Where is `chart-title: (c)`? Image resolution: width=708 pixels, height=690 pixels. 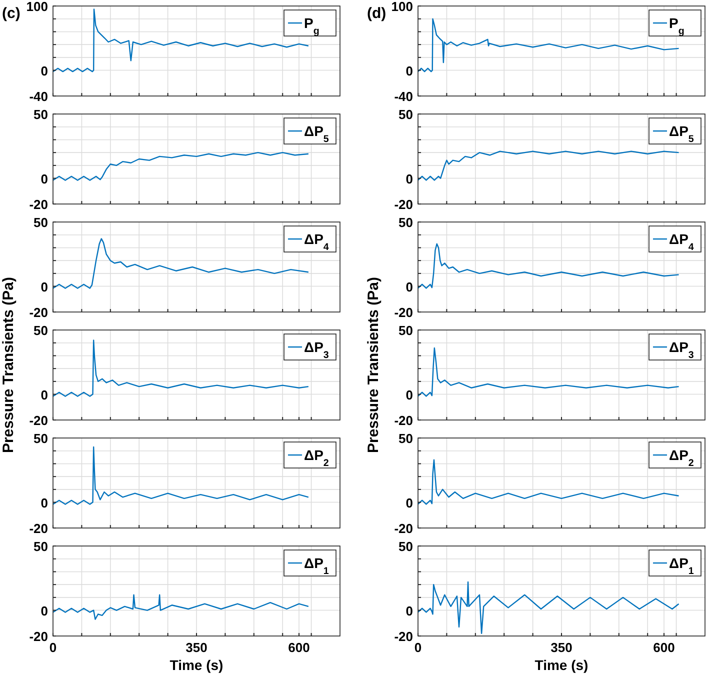 chart-title: (c) is located at coordinates (11, 13).